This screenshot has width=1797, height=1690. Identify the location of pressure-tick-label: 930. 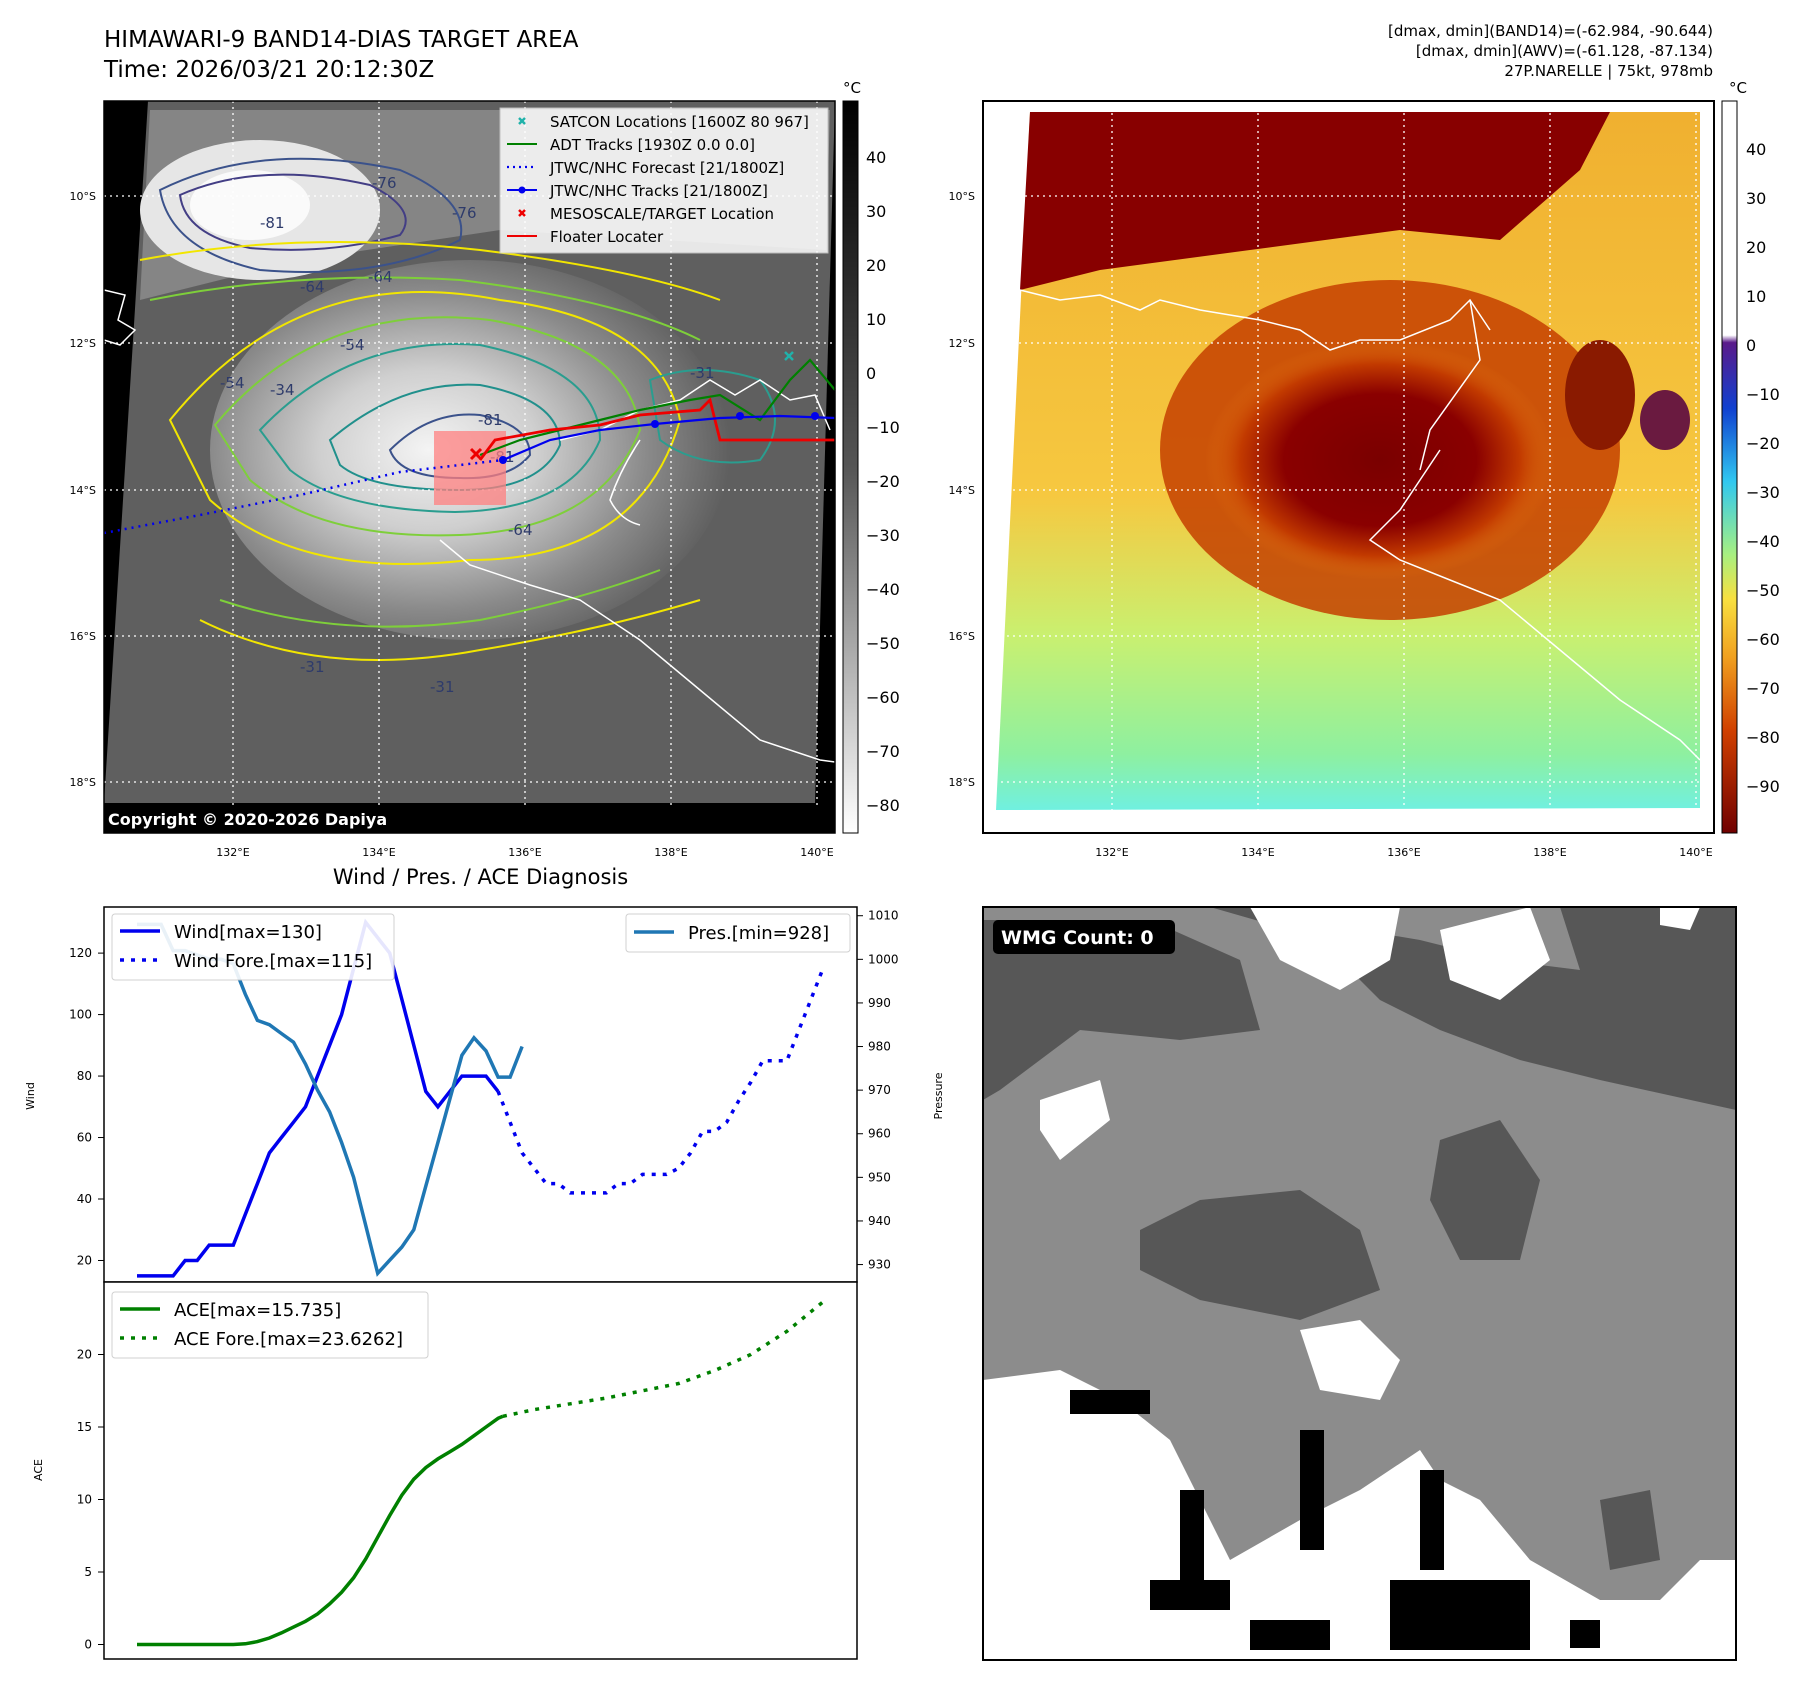
(879, 1265).